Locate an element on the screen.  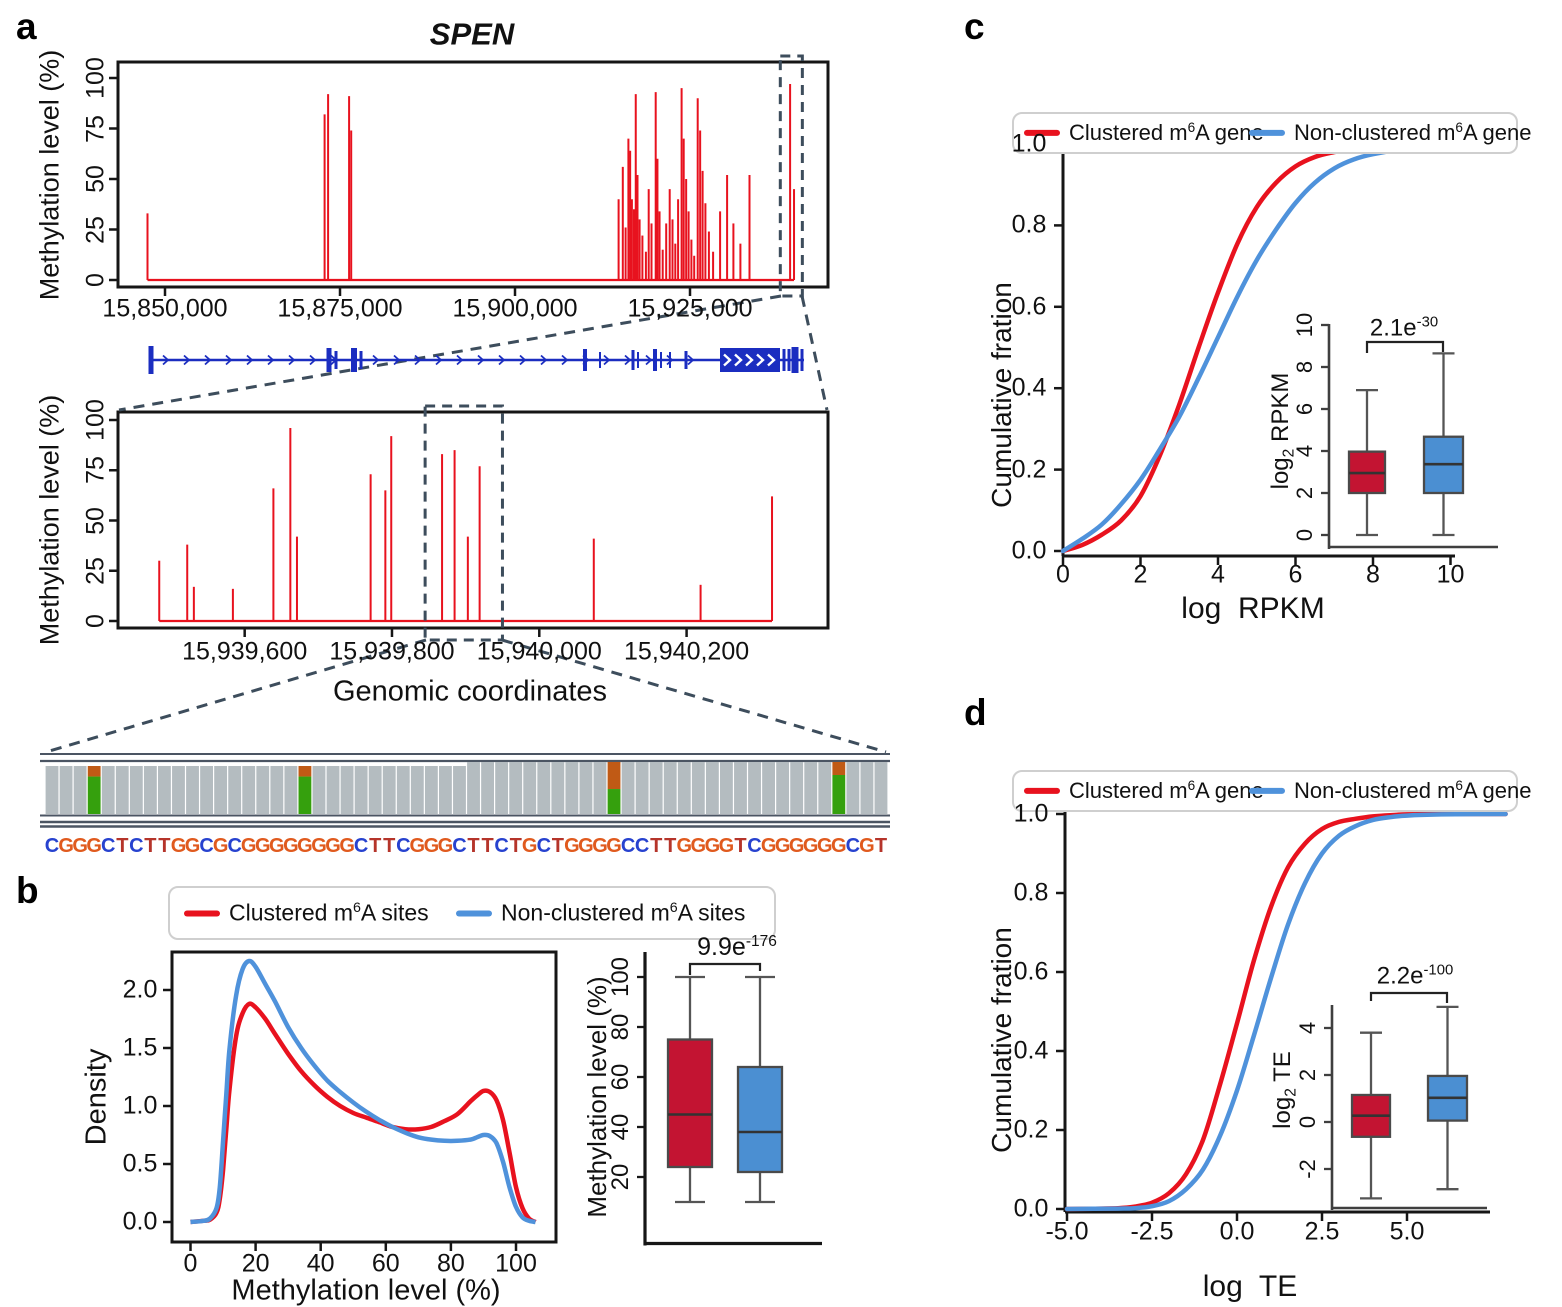
c_cdf-blue-curve is located at coordinates (1284, 347).